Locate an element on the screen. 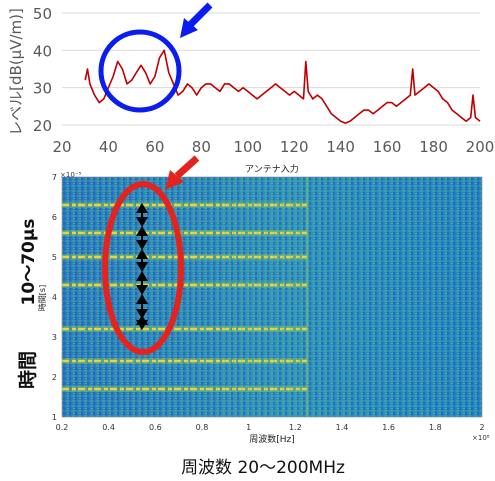 Image resolution: width=495 pixels, height=481 pixels. line-chart-y-tick-label: 30 is located at coordinates (42, 89).